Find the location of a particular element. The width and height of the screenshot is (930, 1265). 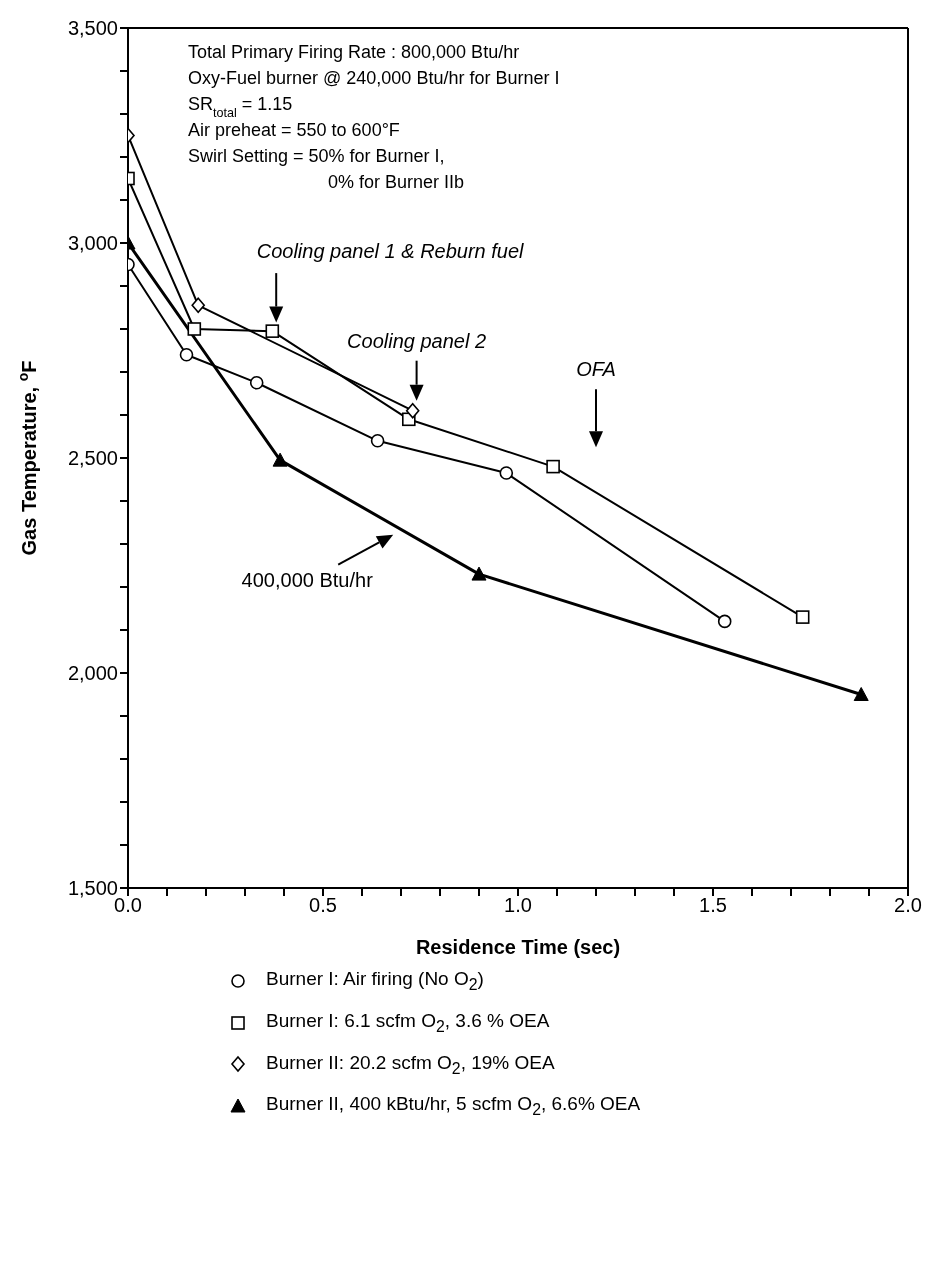

x-tick-label: 0.5 is located at coordinates (323, 905).